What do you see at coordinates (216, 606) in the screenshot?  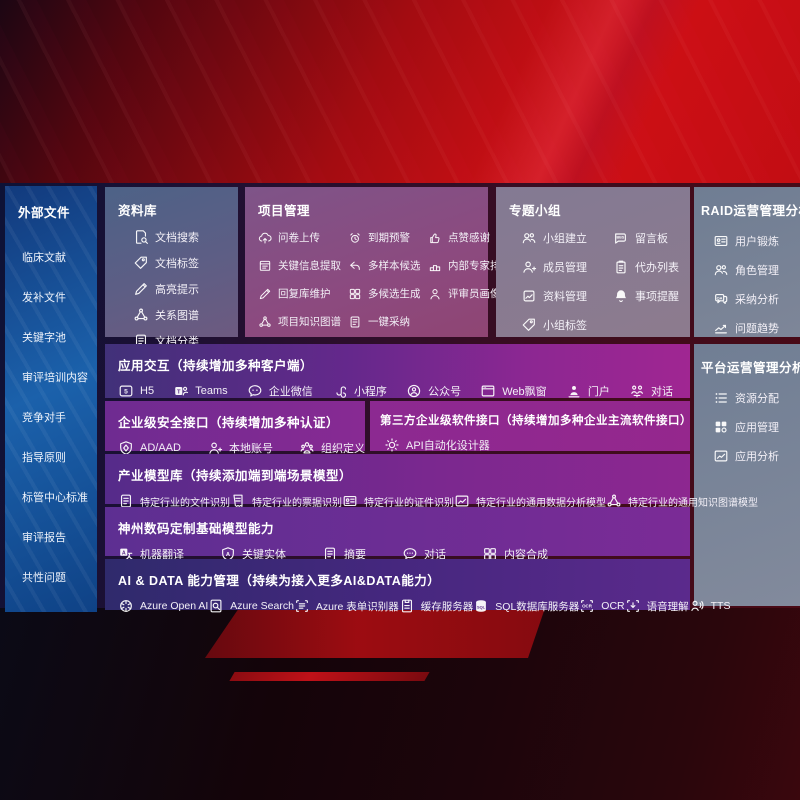 I see `azure-search-icon` at bounding box center [216, 606].